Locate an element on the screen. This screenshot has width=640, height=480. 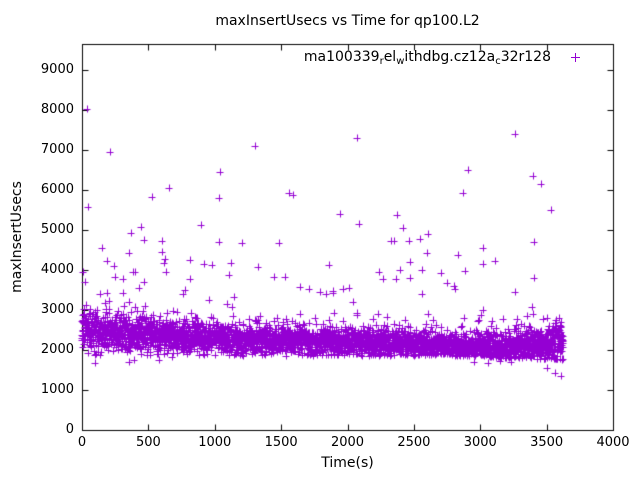
x-tick-label: 2500 is located at coordinates (414, 442).